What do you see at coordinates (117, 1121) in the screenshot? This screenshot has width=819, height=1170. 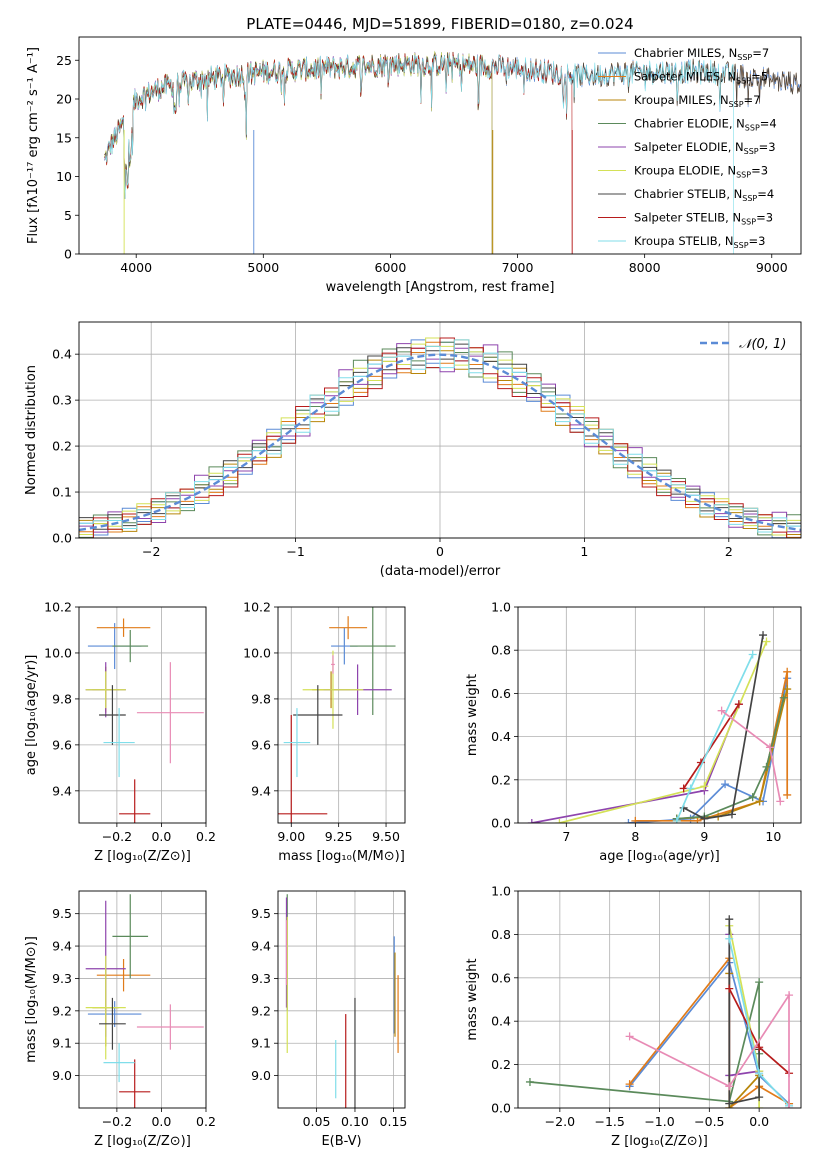 I see `x-tick-label: −0.2` at bounding box center [117, 1121].